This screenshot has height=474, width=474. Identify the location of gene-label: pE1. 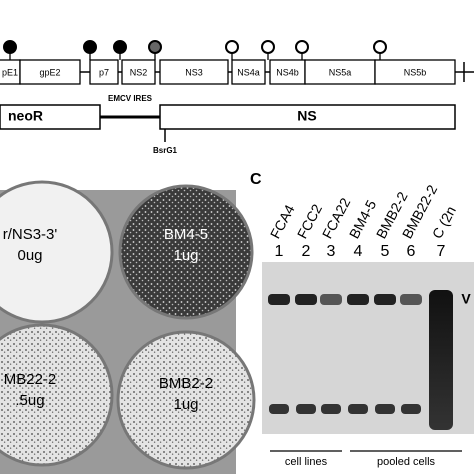
(10, 72).